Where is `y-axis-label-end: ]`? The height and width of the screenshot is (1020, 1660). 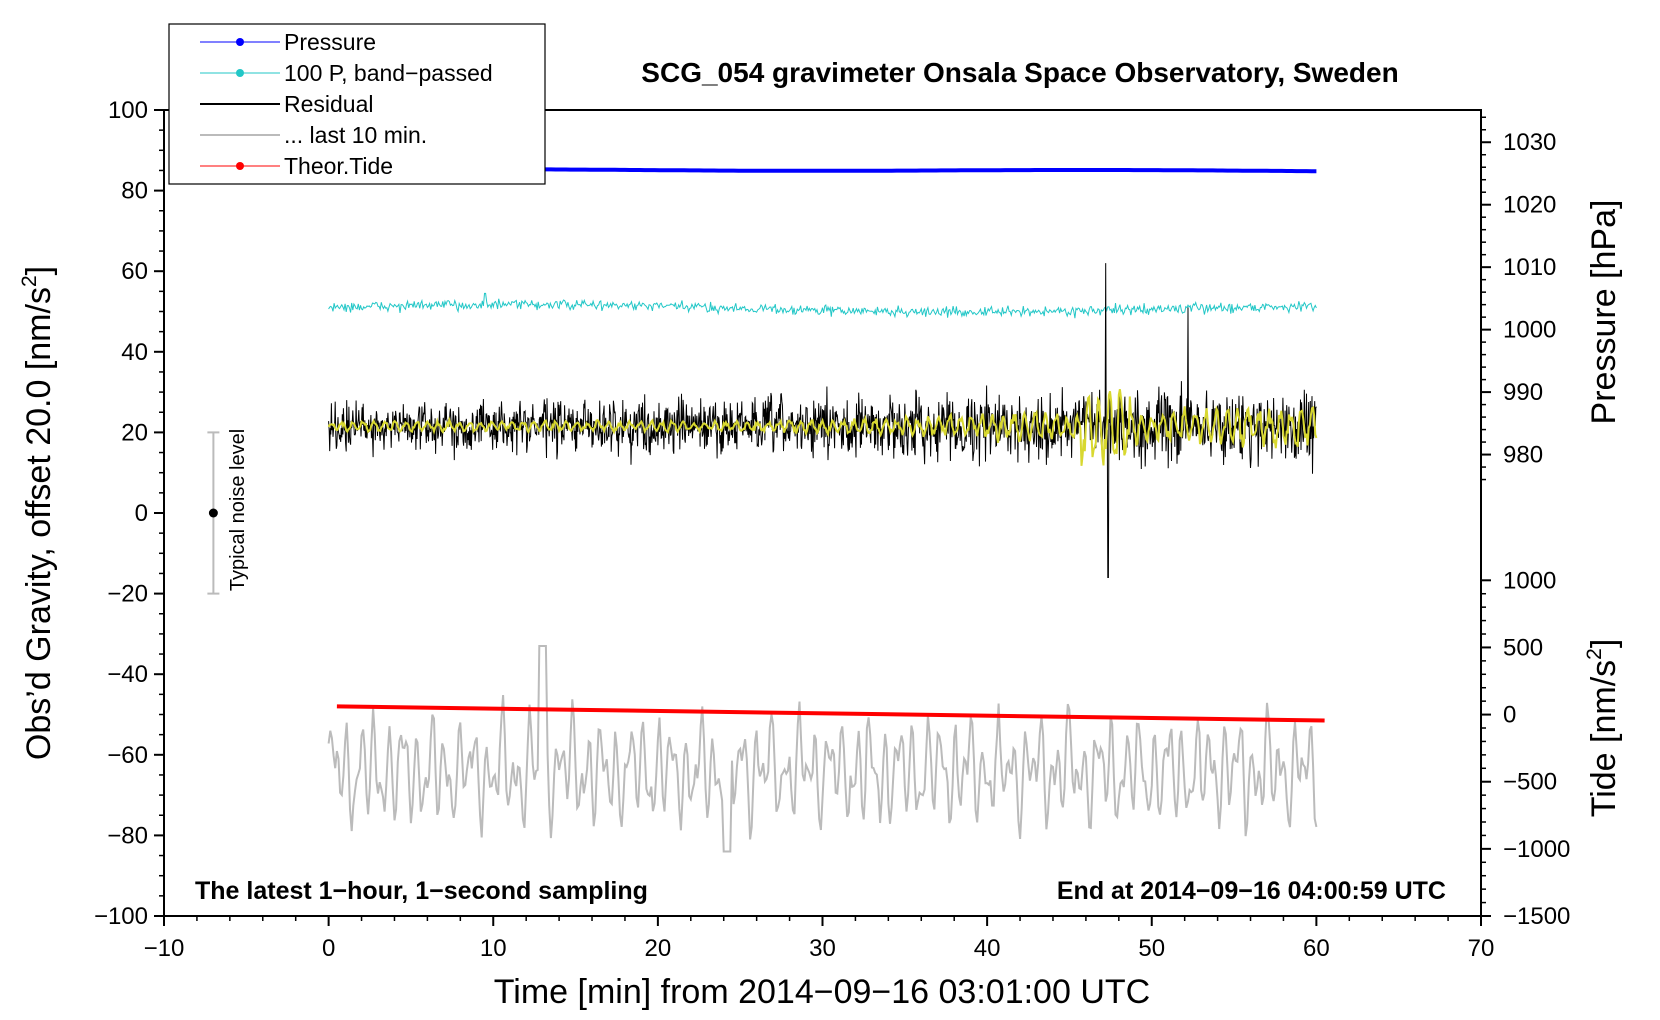 y-axis-label-end: ] is located at coordinates (39, 270).